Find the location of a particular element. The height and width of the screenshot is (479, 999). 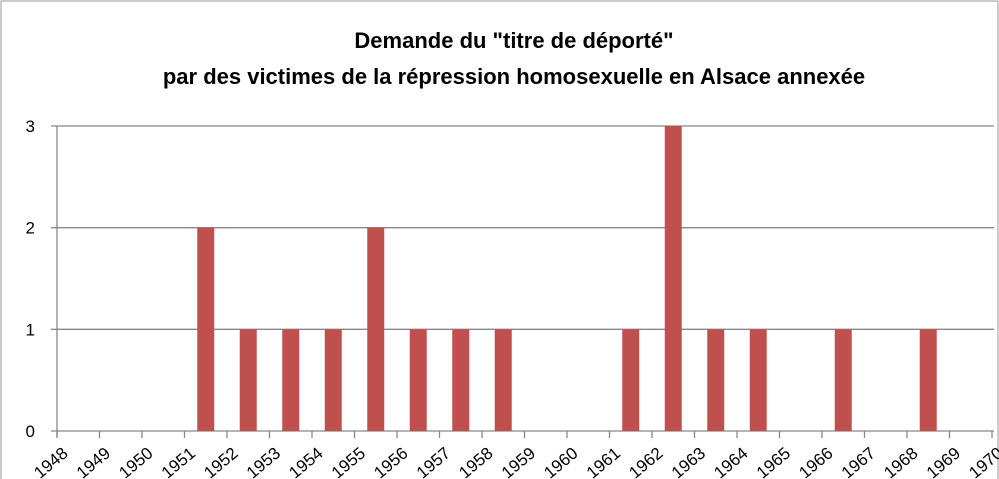

x-tick-label: 1961 is located at coordinates (603, 461).